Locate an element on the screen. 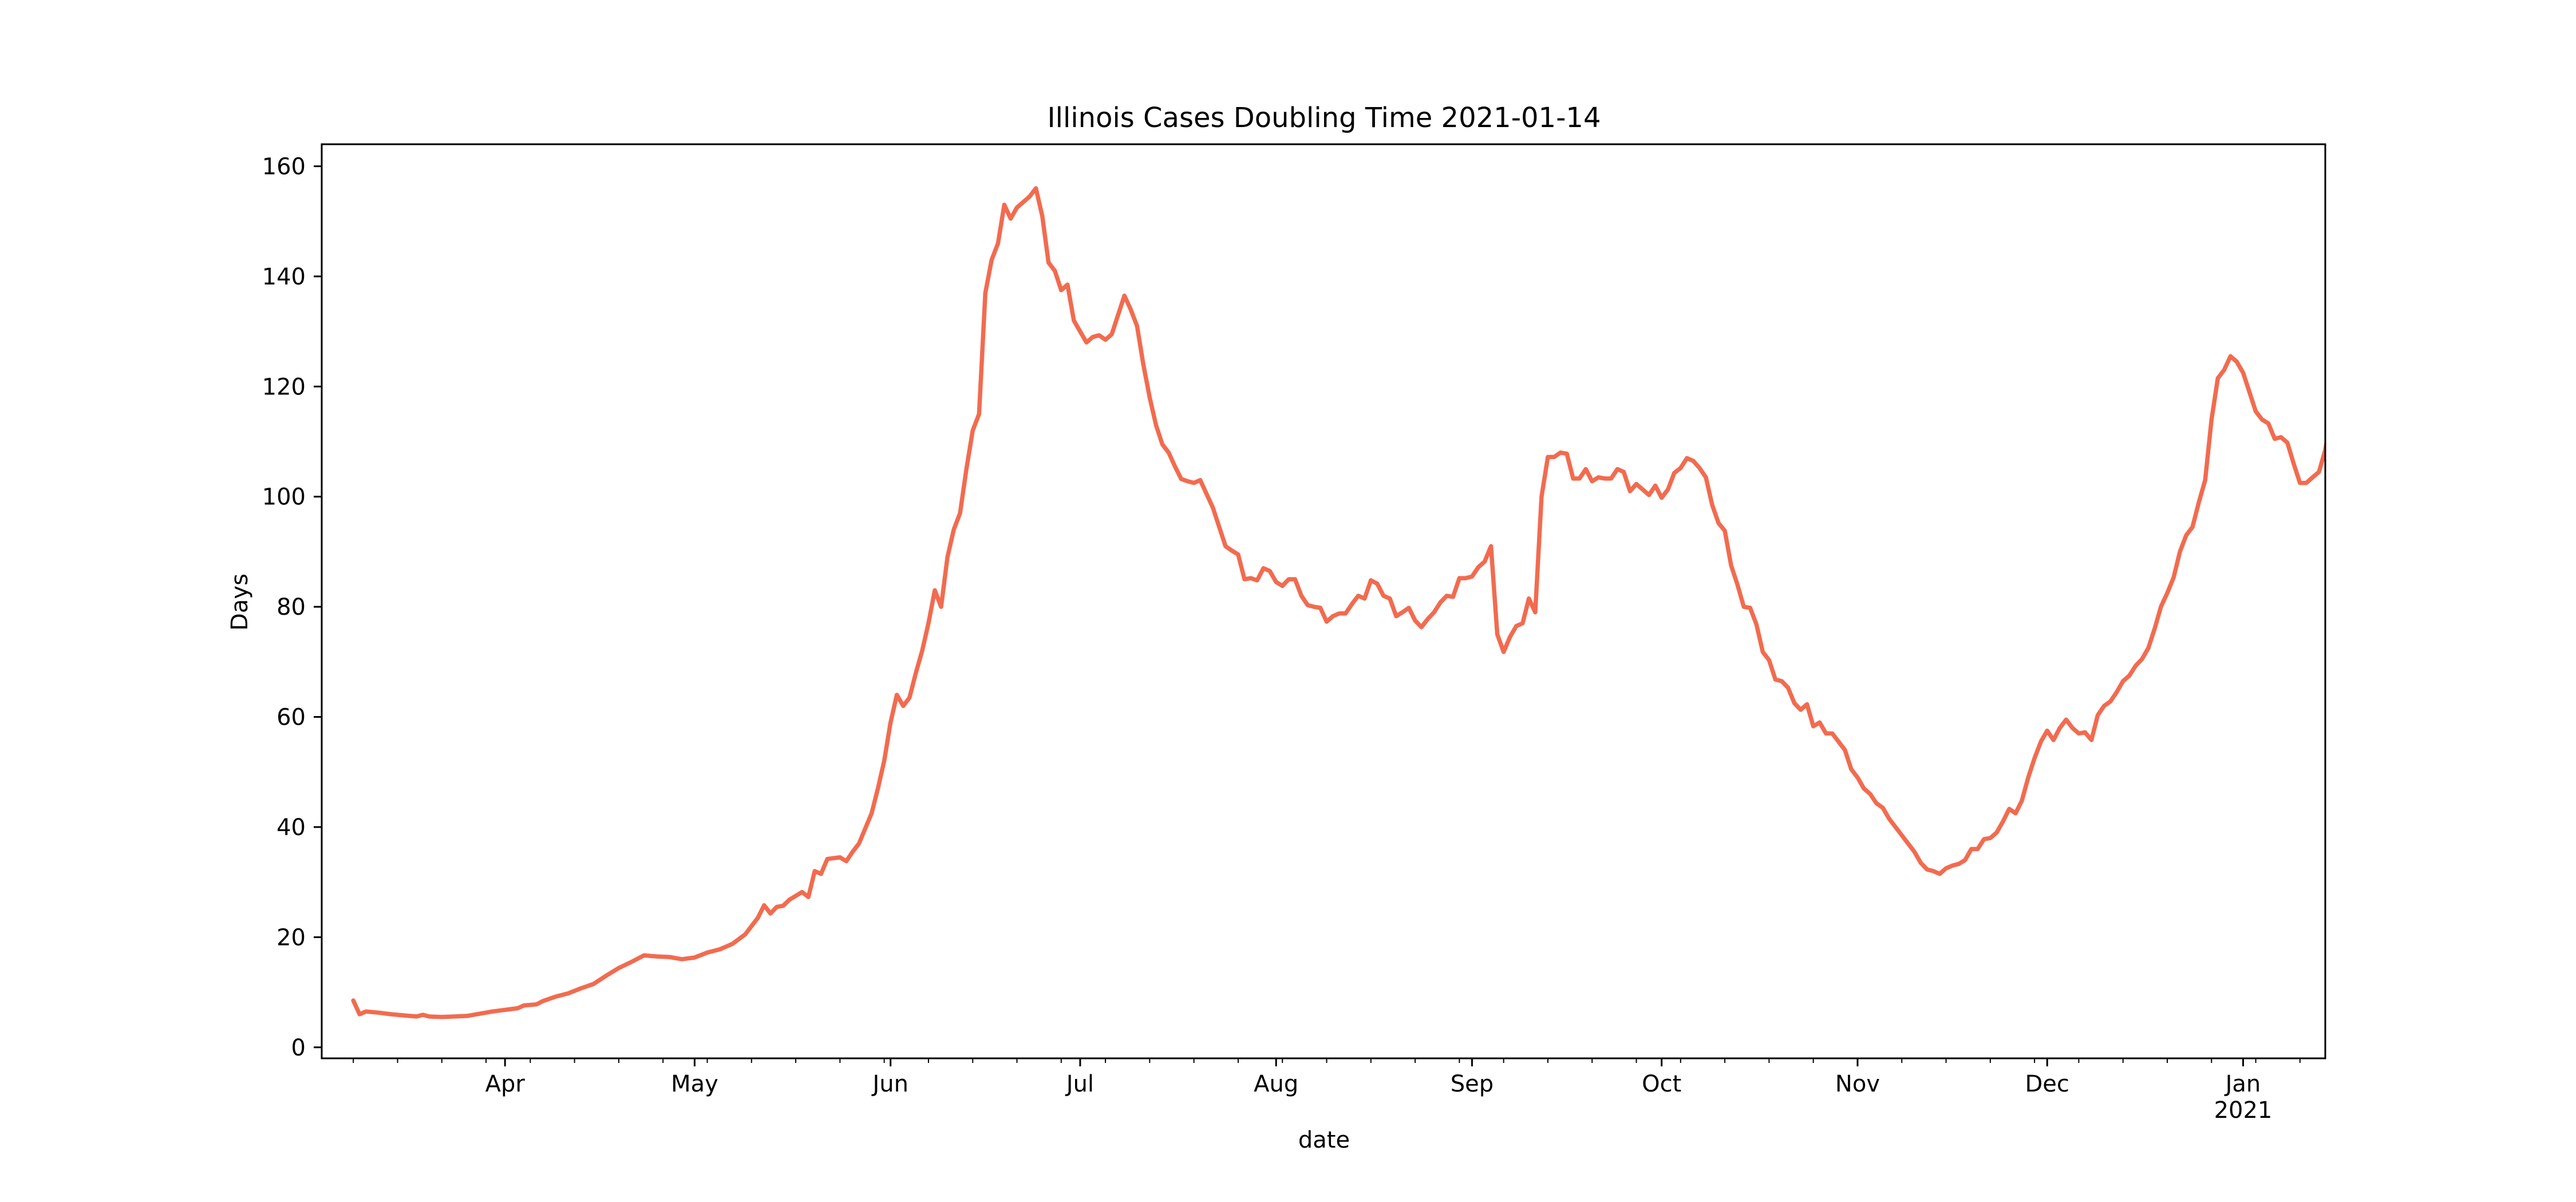 This screenshot has height=1202, width=2576. y-tick-label: 100 is located at coordinates (284, 498).